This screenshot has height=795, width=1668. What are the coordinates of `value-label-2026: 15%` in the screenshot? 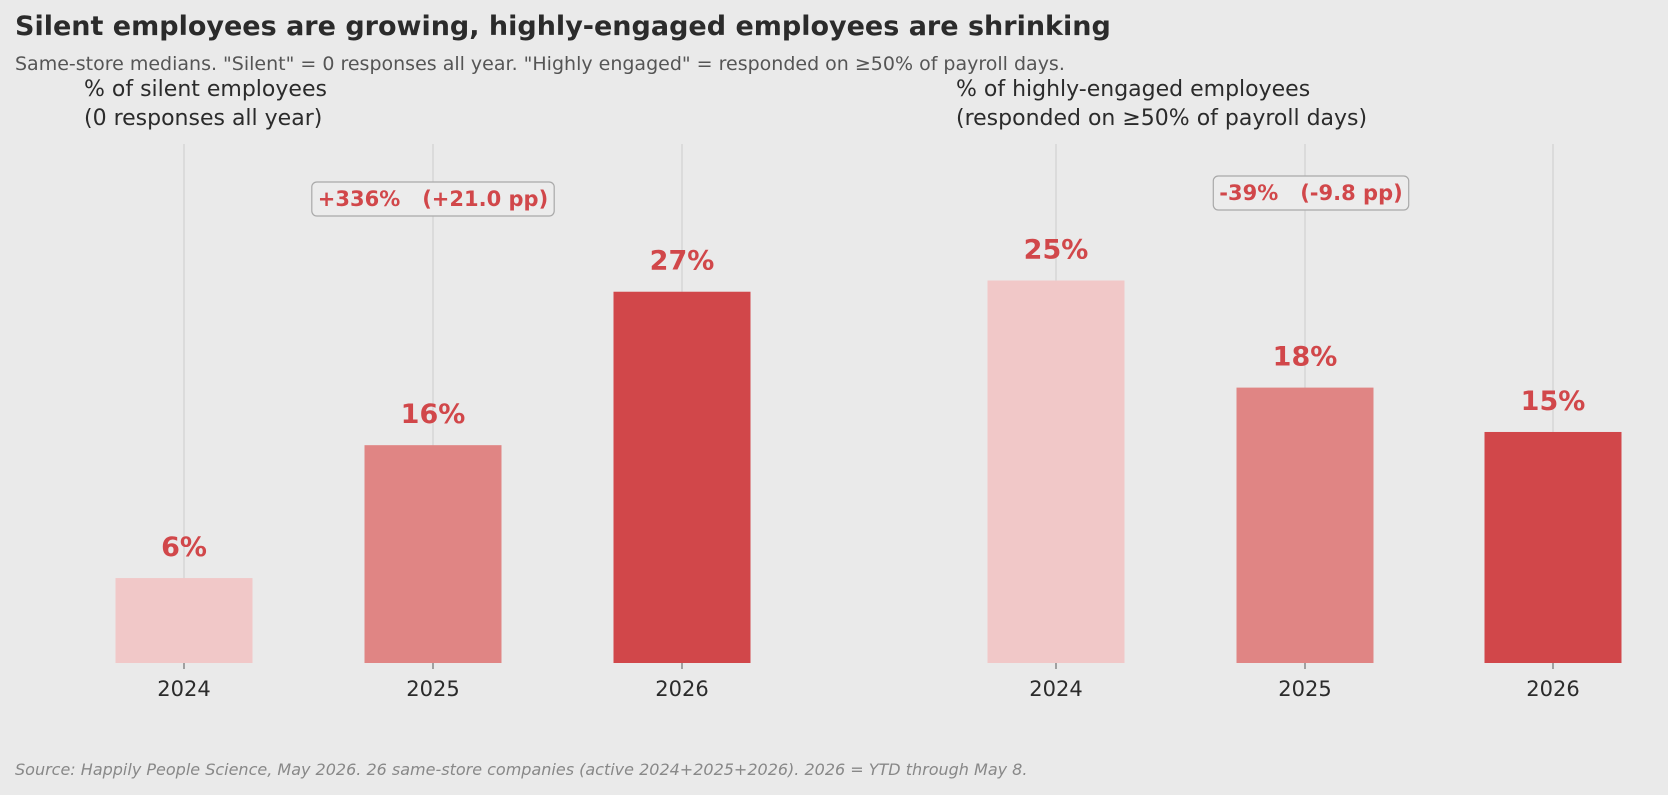 It's located at (1553, 401).